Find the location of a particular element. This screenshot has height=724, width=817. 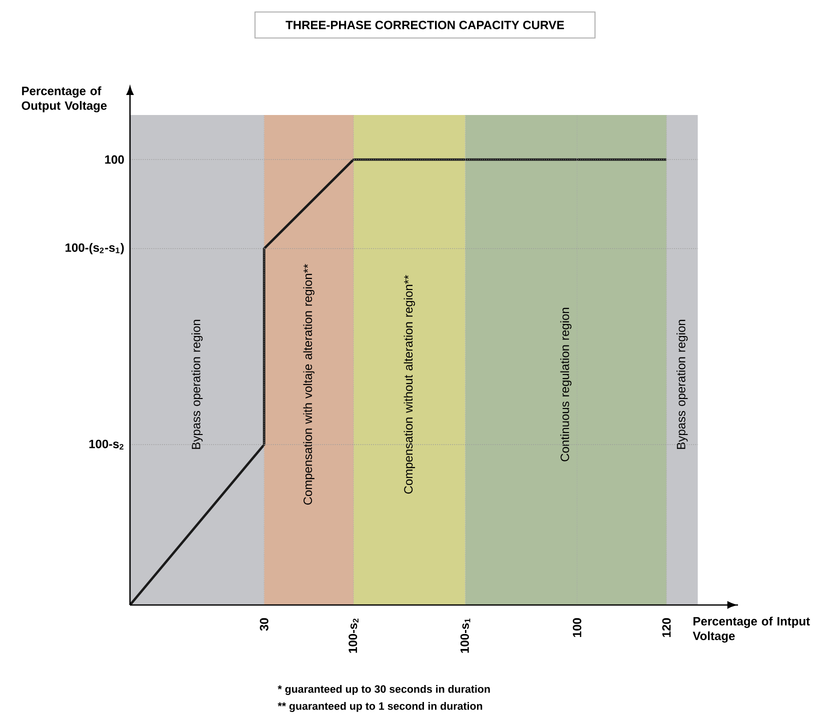

ref-line-label: 100-(s$_{2}$-s$_{1}$) is located at coordinates (95, 248).